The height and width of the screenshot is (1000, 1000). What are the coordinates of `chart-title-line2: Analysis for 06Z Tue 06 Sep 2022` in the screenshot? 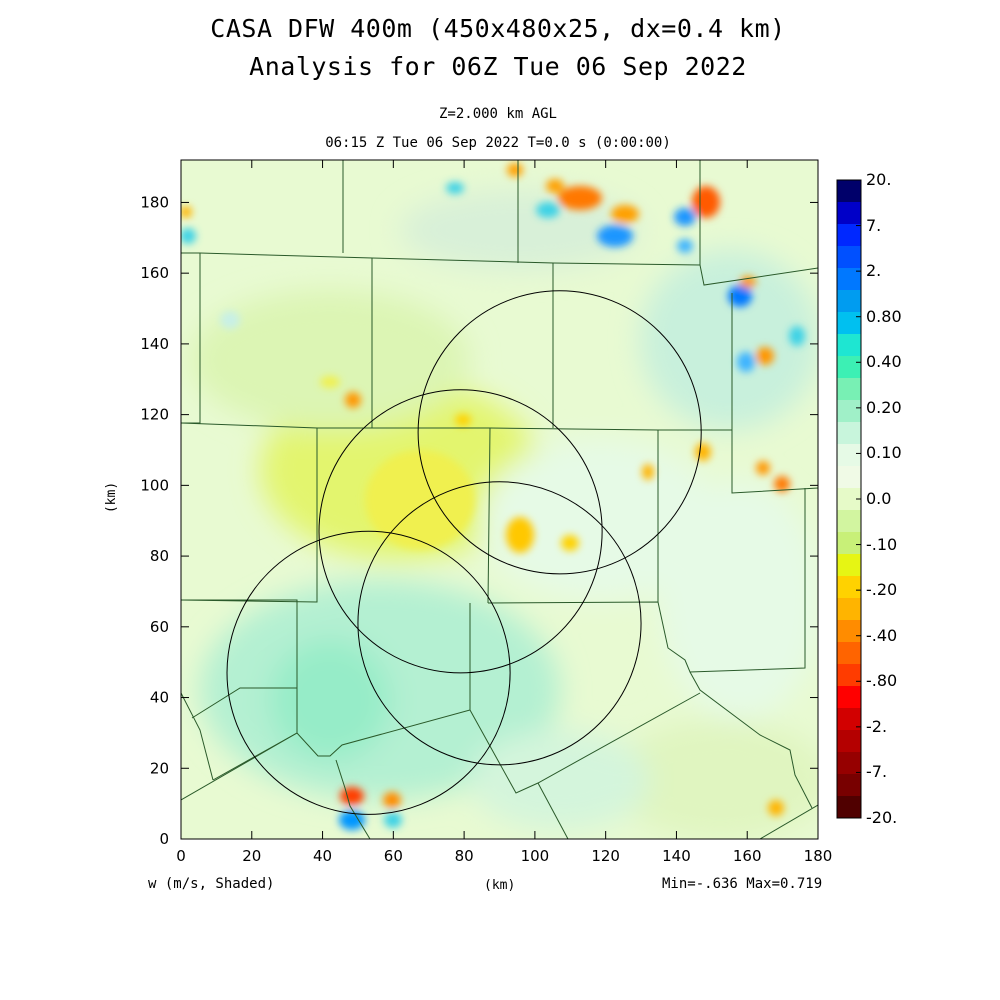 It's located at (498, 66).